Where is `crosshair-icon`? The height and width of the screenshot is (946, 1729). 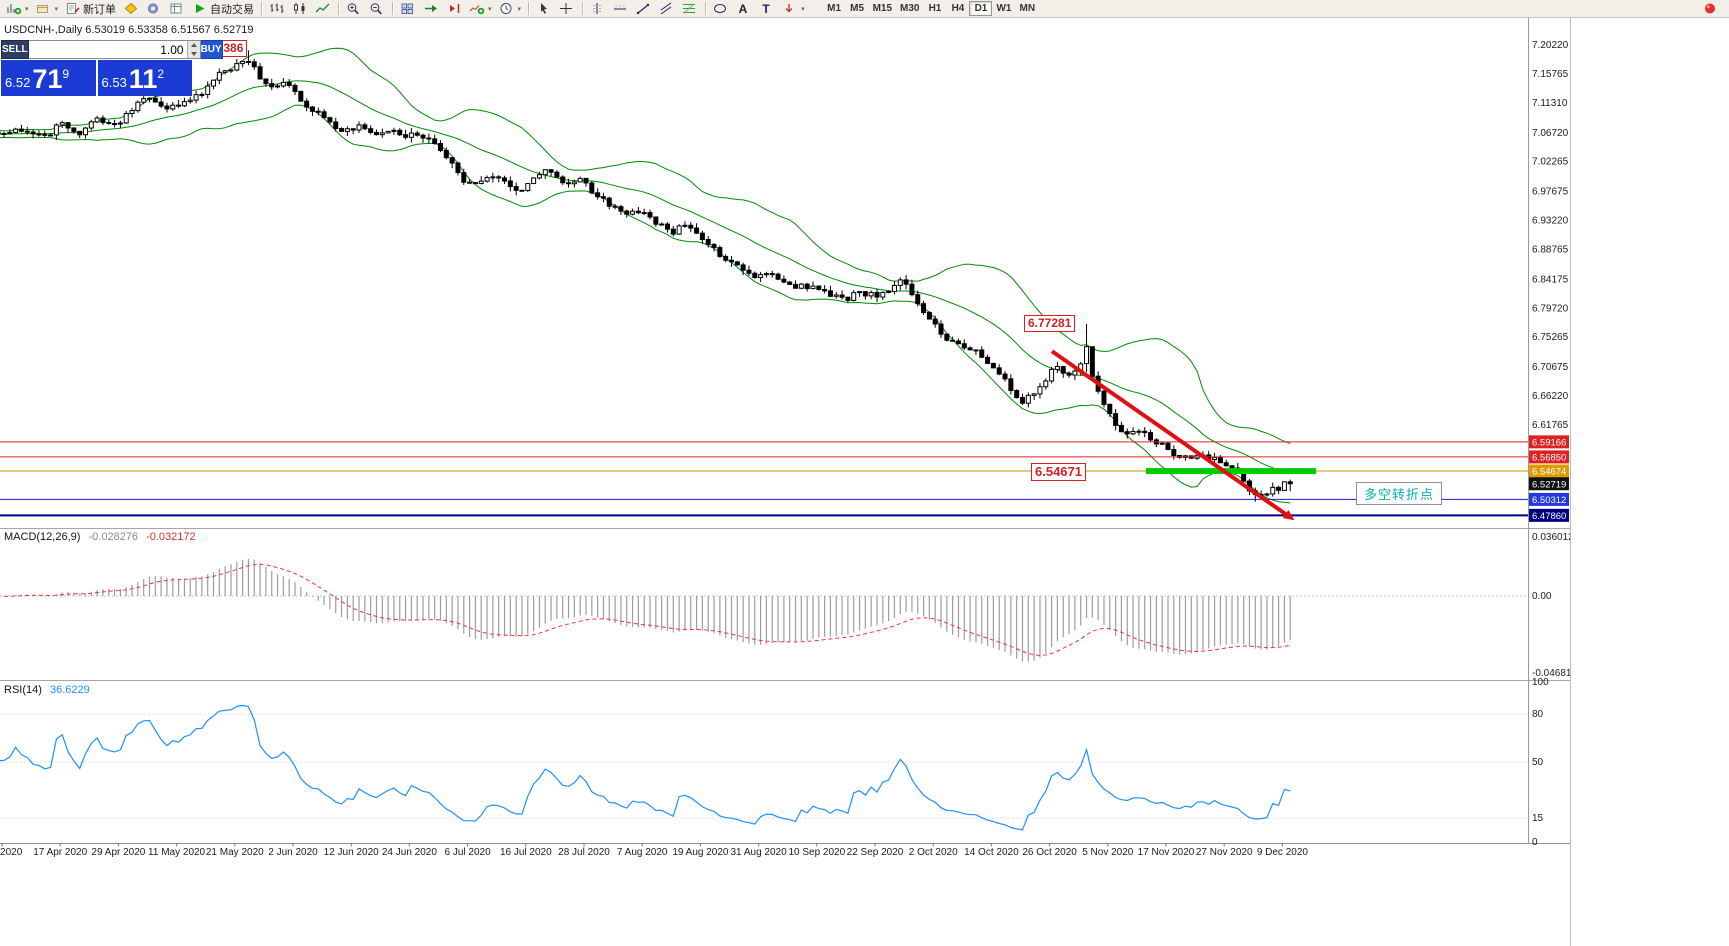
crosshair-icon is located at coordinates (566, 8).